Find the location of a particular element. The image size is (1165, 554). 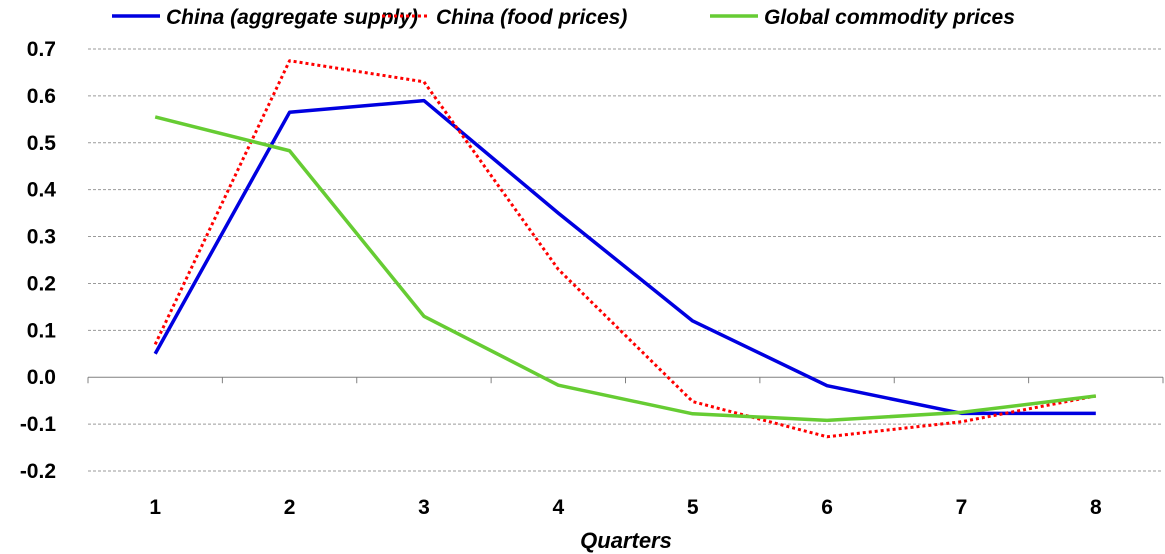

y-tick-label: 0.0 is located at coordinates (41, 377).